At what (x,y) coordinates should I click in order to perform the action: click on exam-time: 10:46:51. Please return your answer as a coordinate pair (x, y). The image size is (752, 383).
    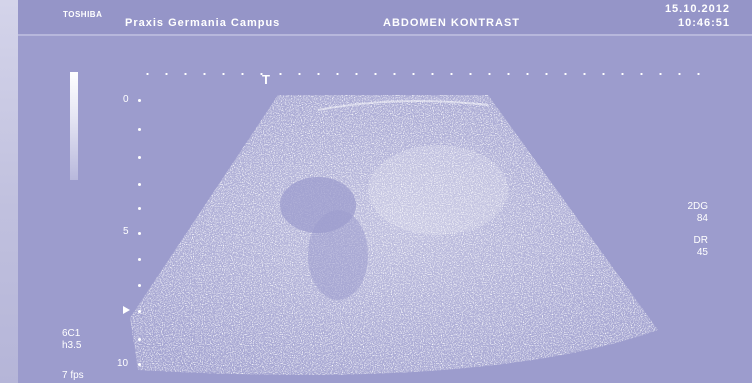
    Looking at the image, I should click on (703, 23).